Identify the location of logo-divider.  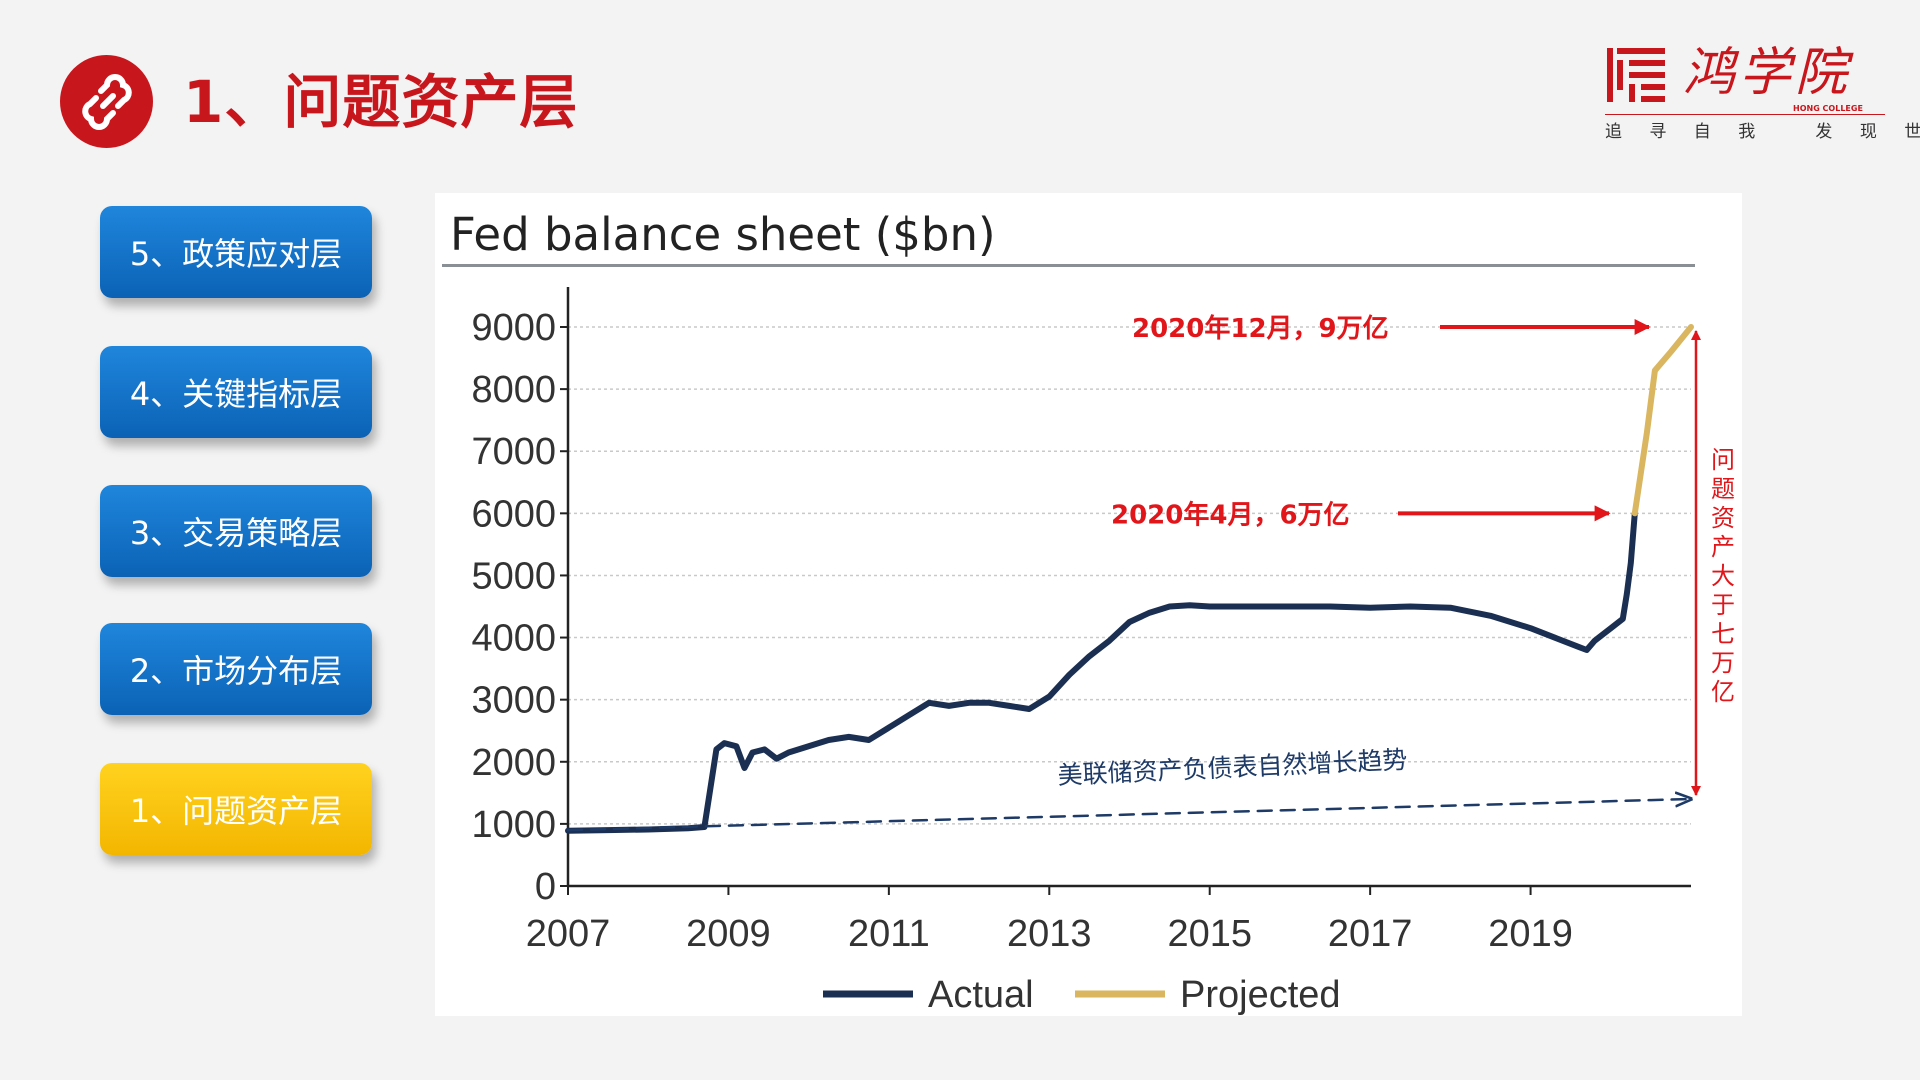
(1745, 114).